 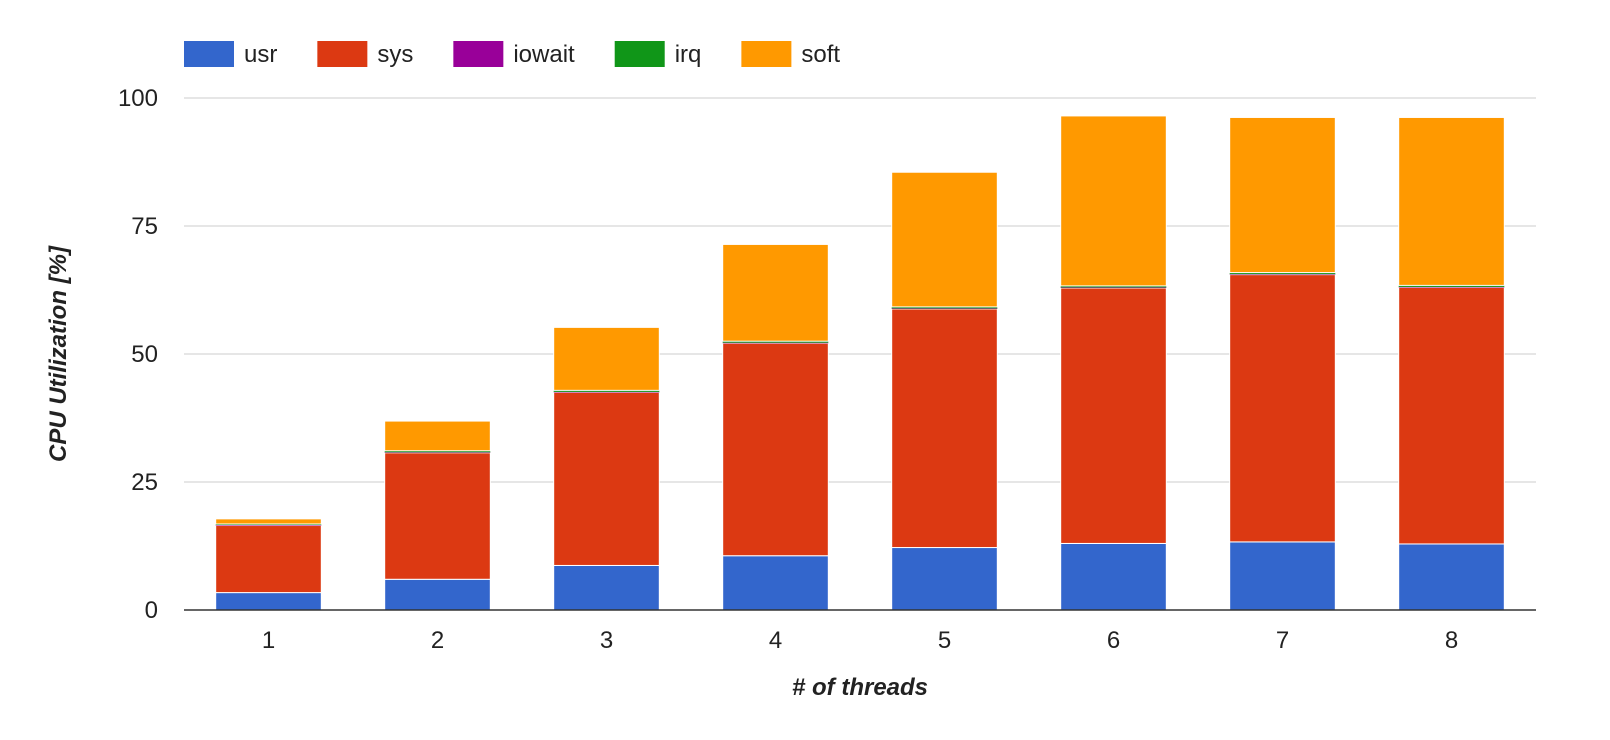 I want to click on legend: usr sys iowait irq soft, so click(x=512, y=54).